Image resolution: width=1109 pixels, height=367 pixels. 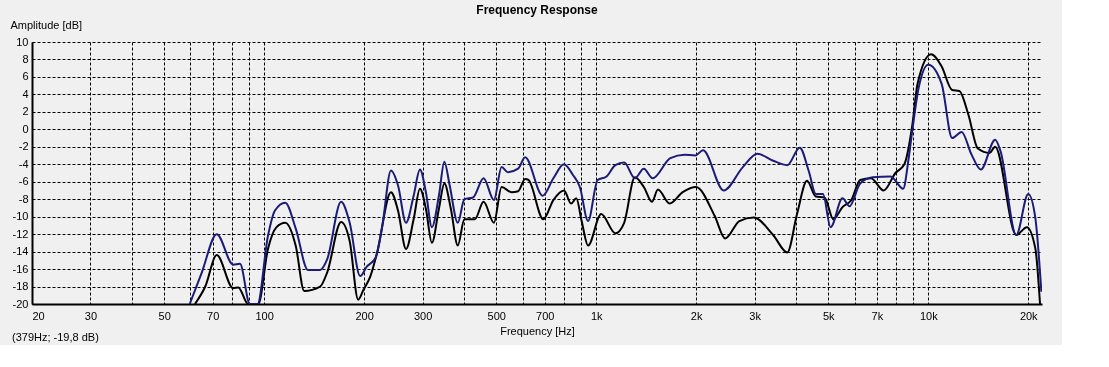 What do you see at coordinates (829, 315) in the screenshot?
I see `x-tick-label: 5k` at bounding box center [829, 315].